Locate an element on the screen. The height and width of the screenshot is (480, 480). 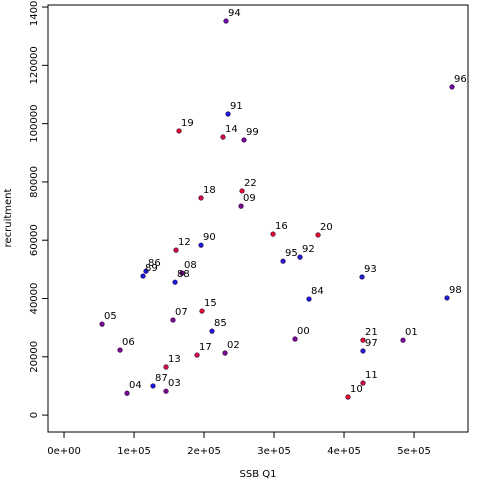
point-label: 09 is located at coordinates (249, 198).